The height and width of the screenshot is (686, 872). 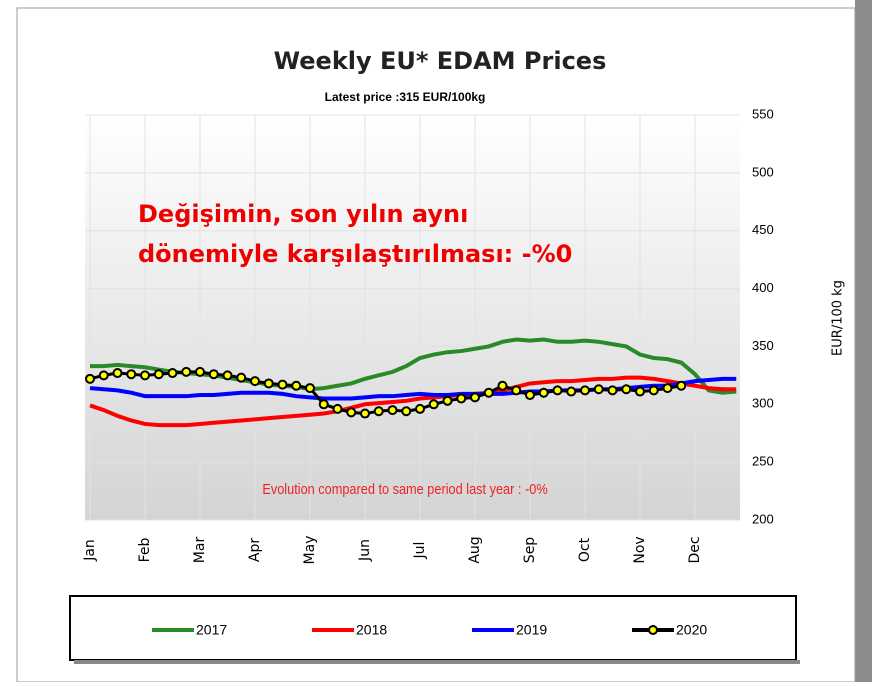 What do you see at coordinates (640, 549) in the screenshot?
I see `x-tick-label: Nov` at bounding box center [640, 549].